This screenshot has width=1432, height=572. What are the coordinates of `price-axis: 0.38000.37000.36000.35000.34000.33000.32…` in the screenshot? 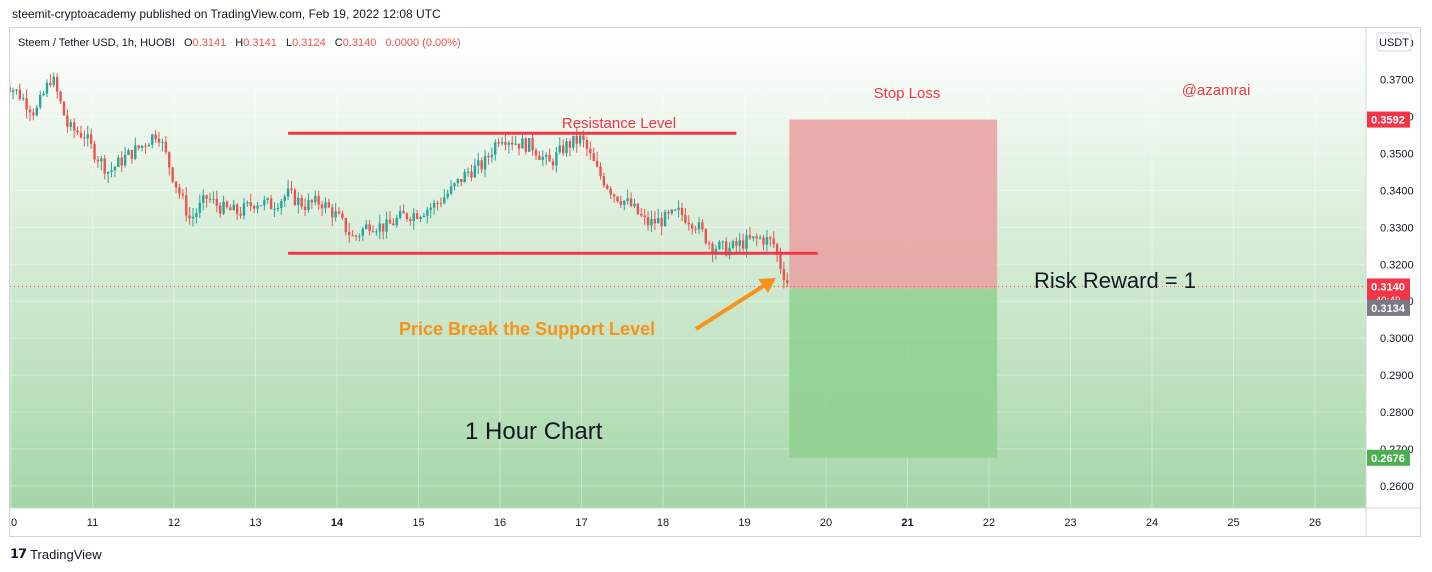 It's located at (1397, 265).